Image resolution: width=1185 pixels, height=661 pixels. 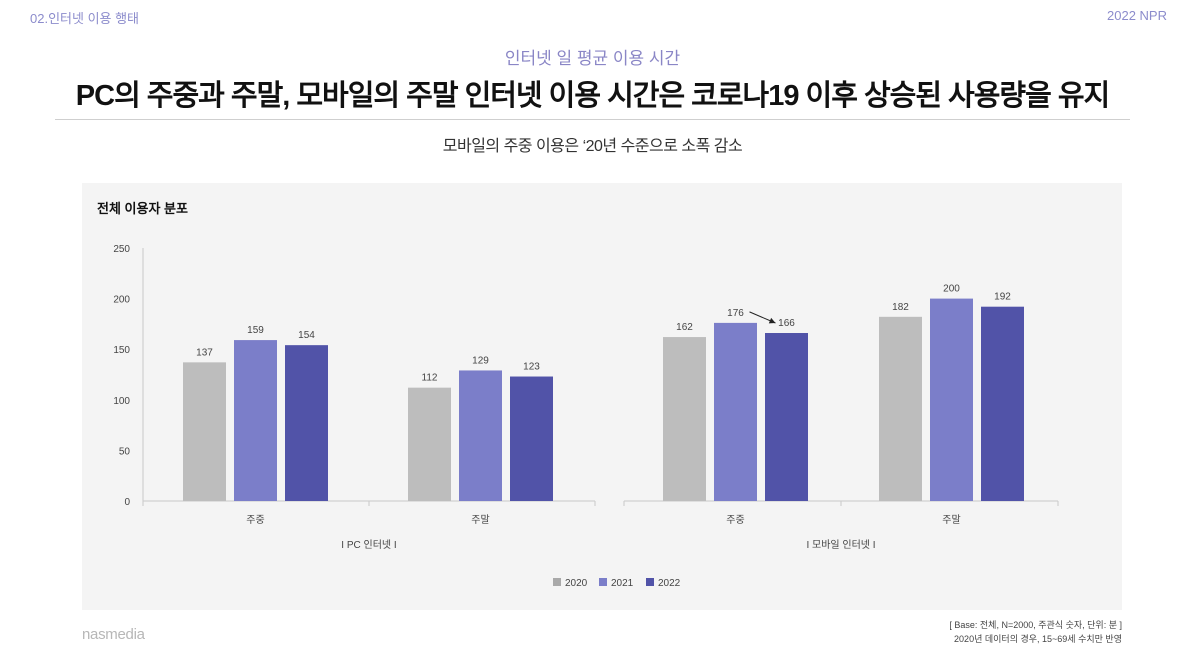 What do you see at coordinates (121, 300) in the screenshot?
I see `y-tick-label: 200` at bounding box center [121, 300].